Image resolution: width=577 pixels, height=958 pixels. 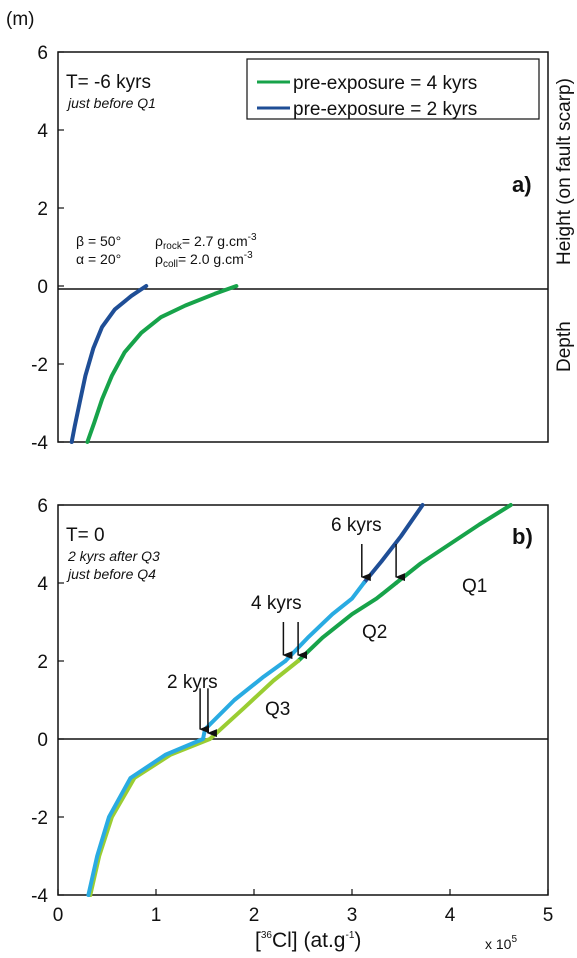 I want to click on x-multiplier-exp: 5, so click(x=514, y=939).